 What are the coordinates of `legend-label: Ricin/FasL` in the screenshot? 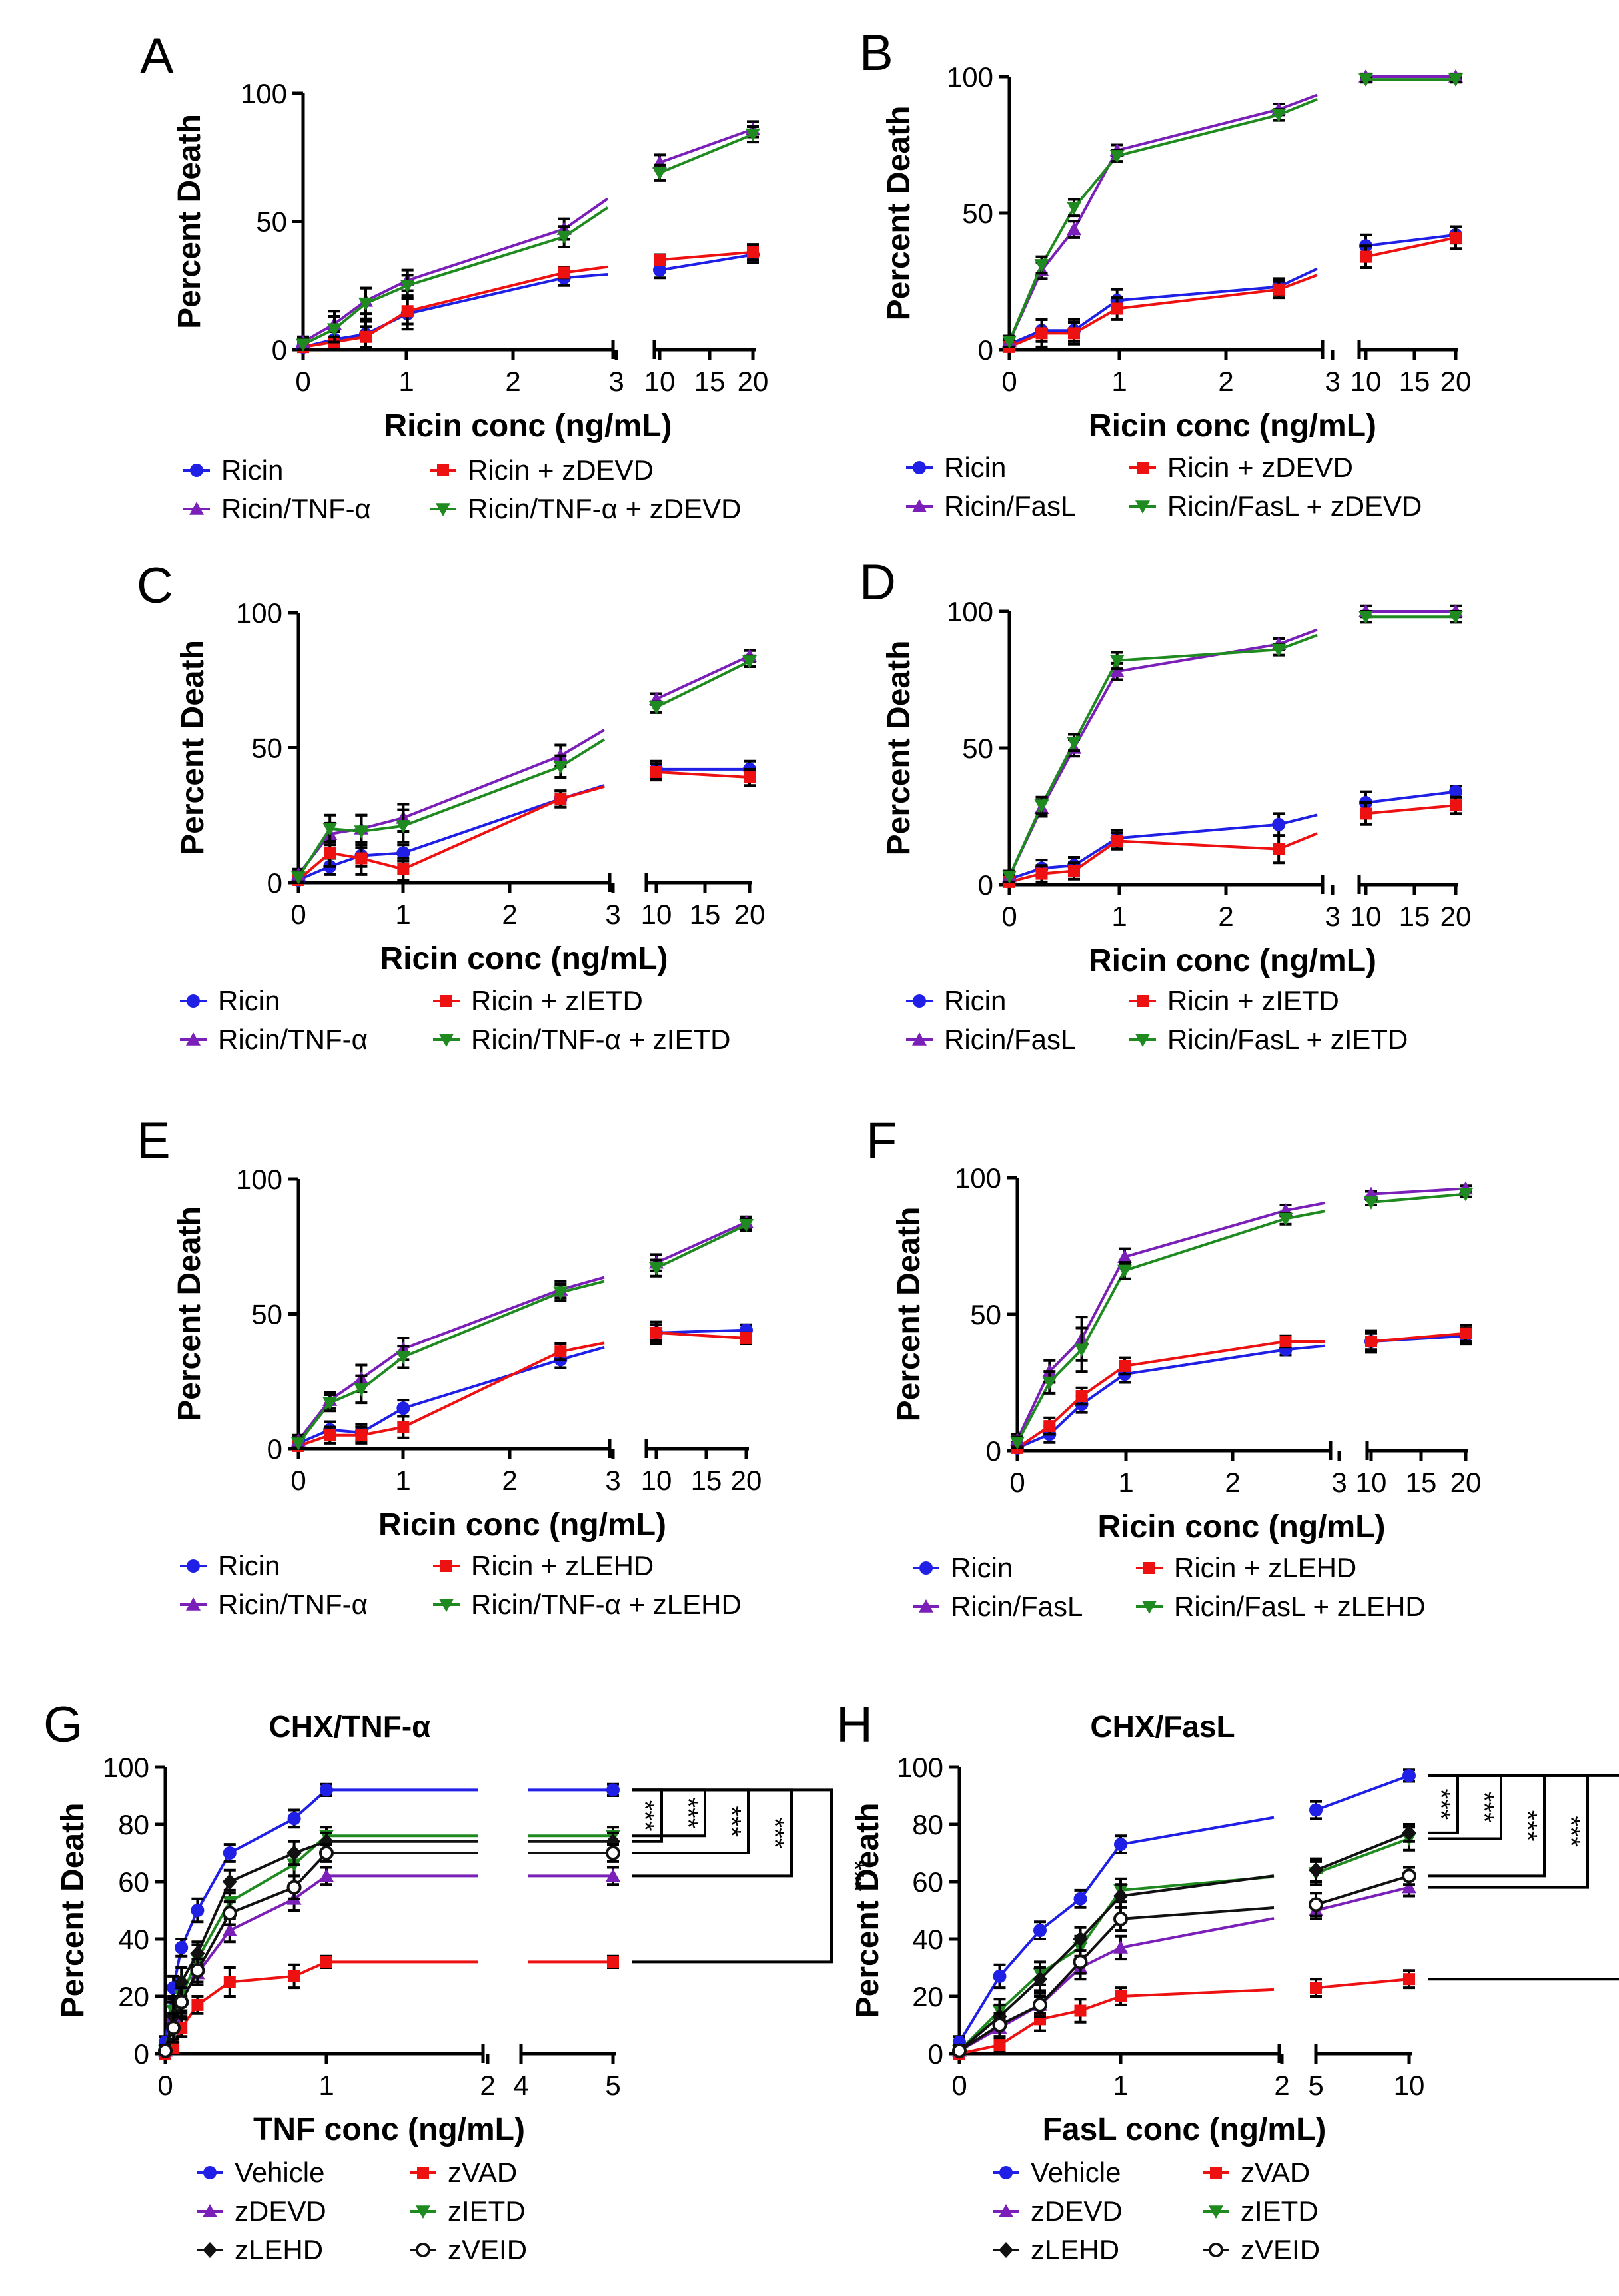 It's located at (1010, 506).